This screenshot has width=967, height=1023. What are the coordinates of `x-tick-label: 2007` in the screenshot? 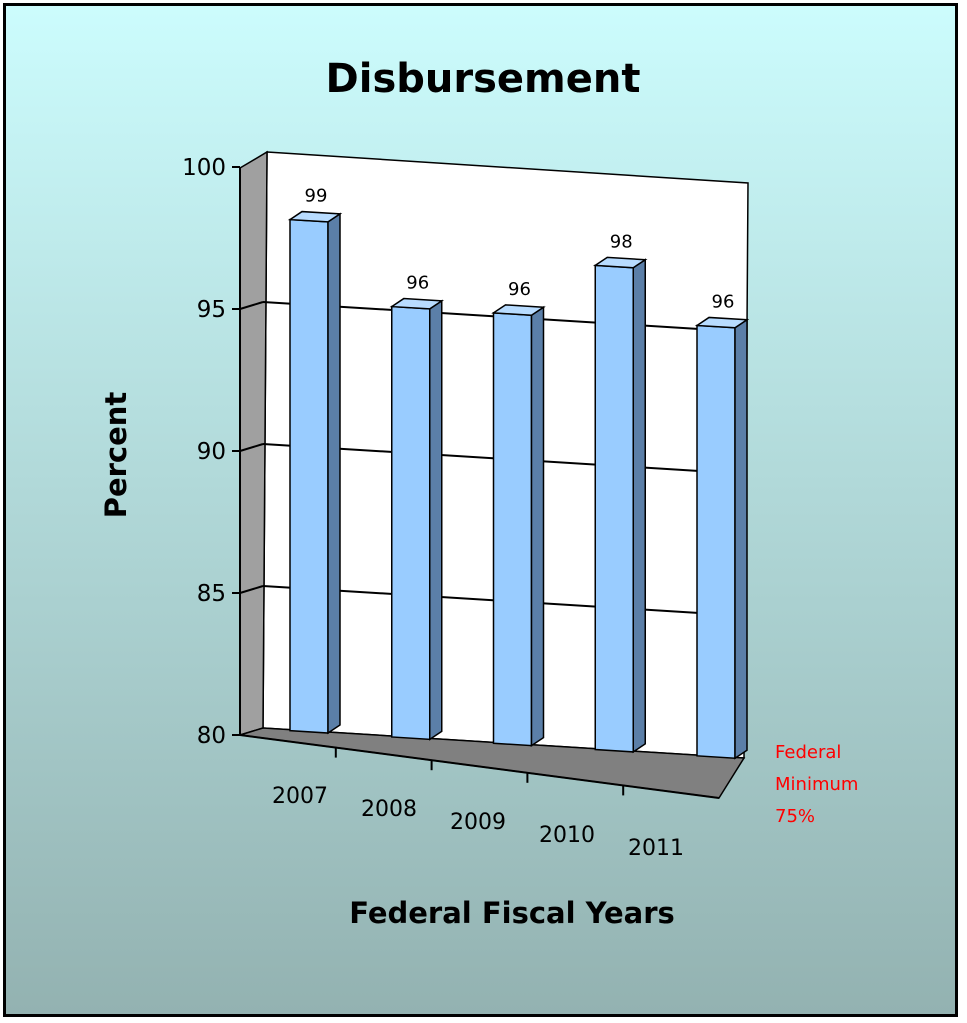 It's located at (300, 796).